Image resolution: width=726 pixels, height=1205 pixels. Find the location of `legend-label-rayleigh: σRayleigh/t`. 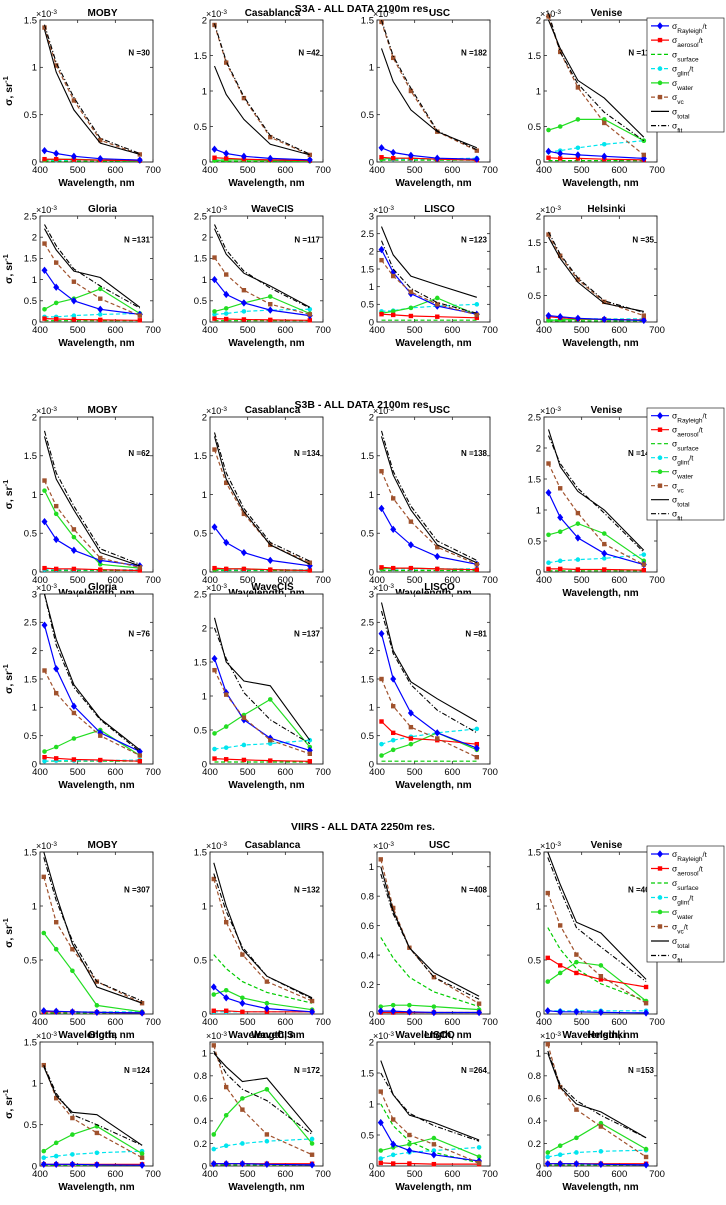

legend-label-rayleigh: σRayleigh/t is located at coordinates (690, 418).